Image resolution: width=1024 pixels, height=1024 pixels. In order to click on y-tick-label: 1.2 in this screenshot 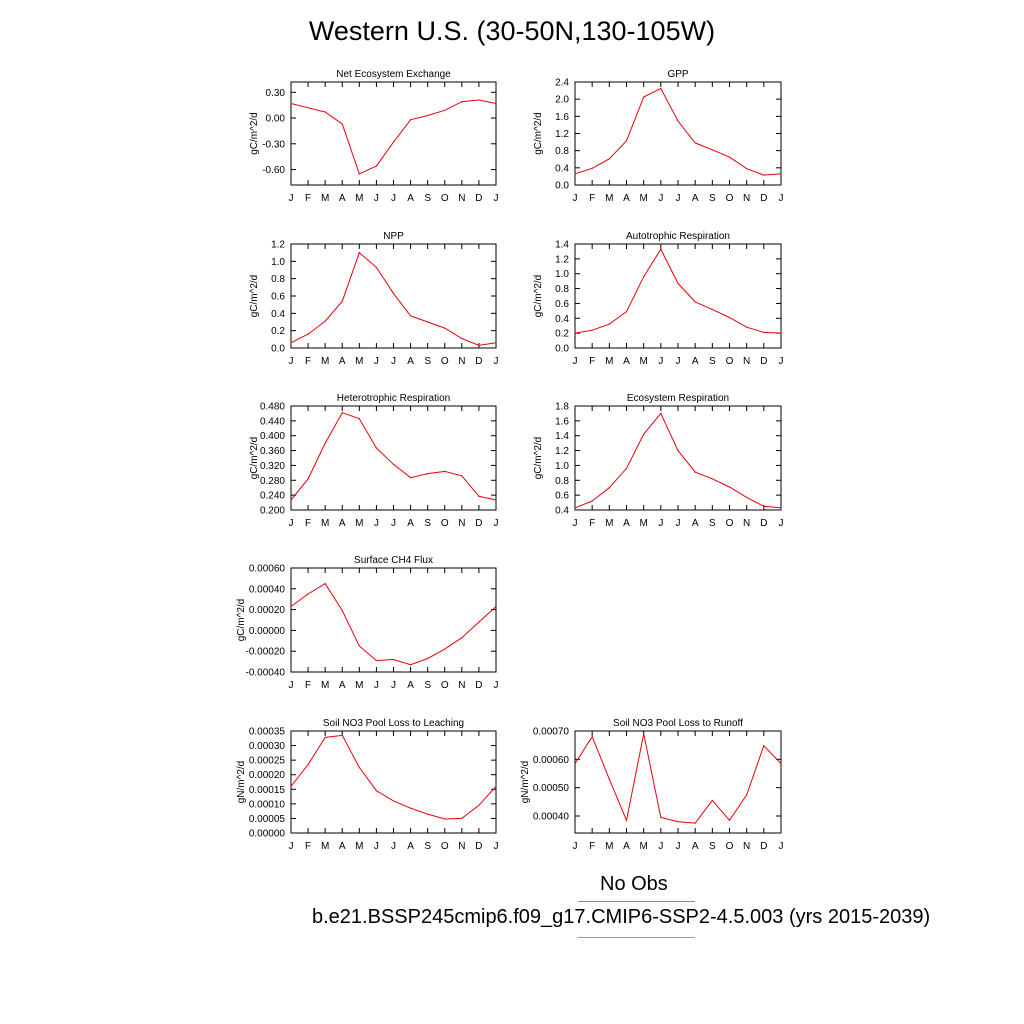, I will do `click(562, 451)`.